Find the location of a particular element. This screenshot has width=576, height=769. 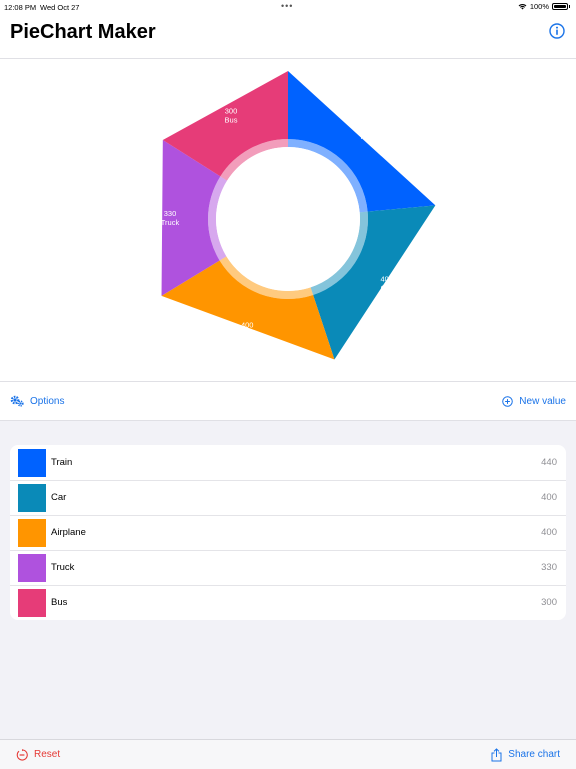

slice-value-label: 300 is located at coordinates (231, 111).